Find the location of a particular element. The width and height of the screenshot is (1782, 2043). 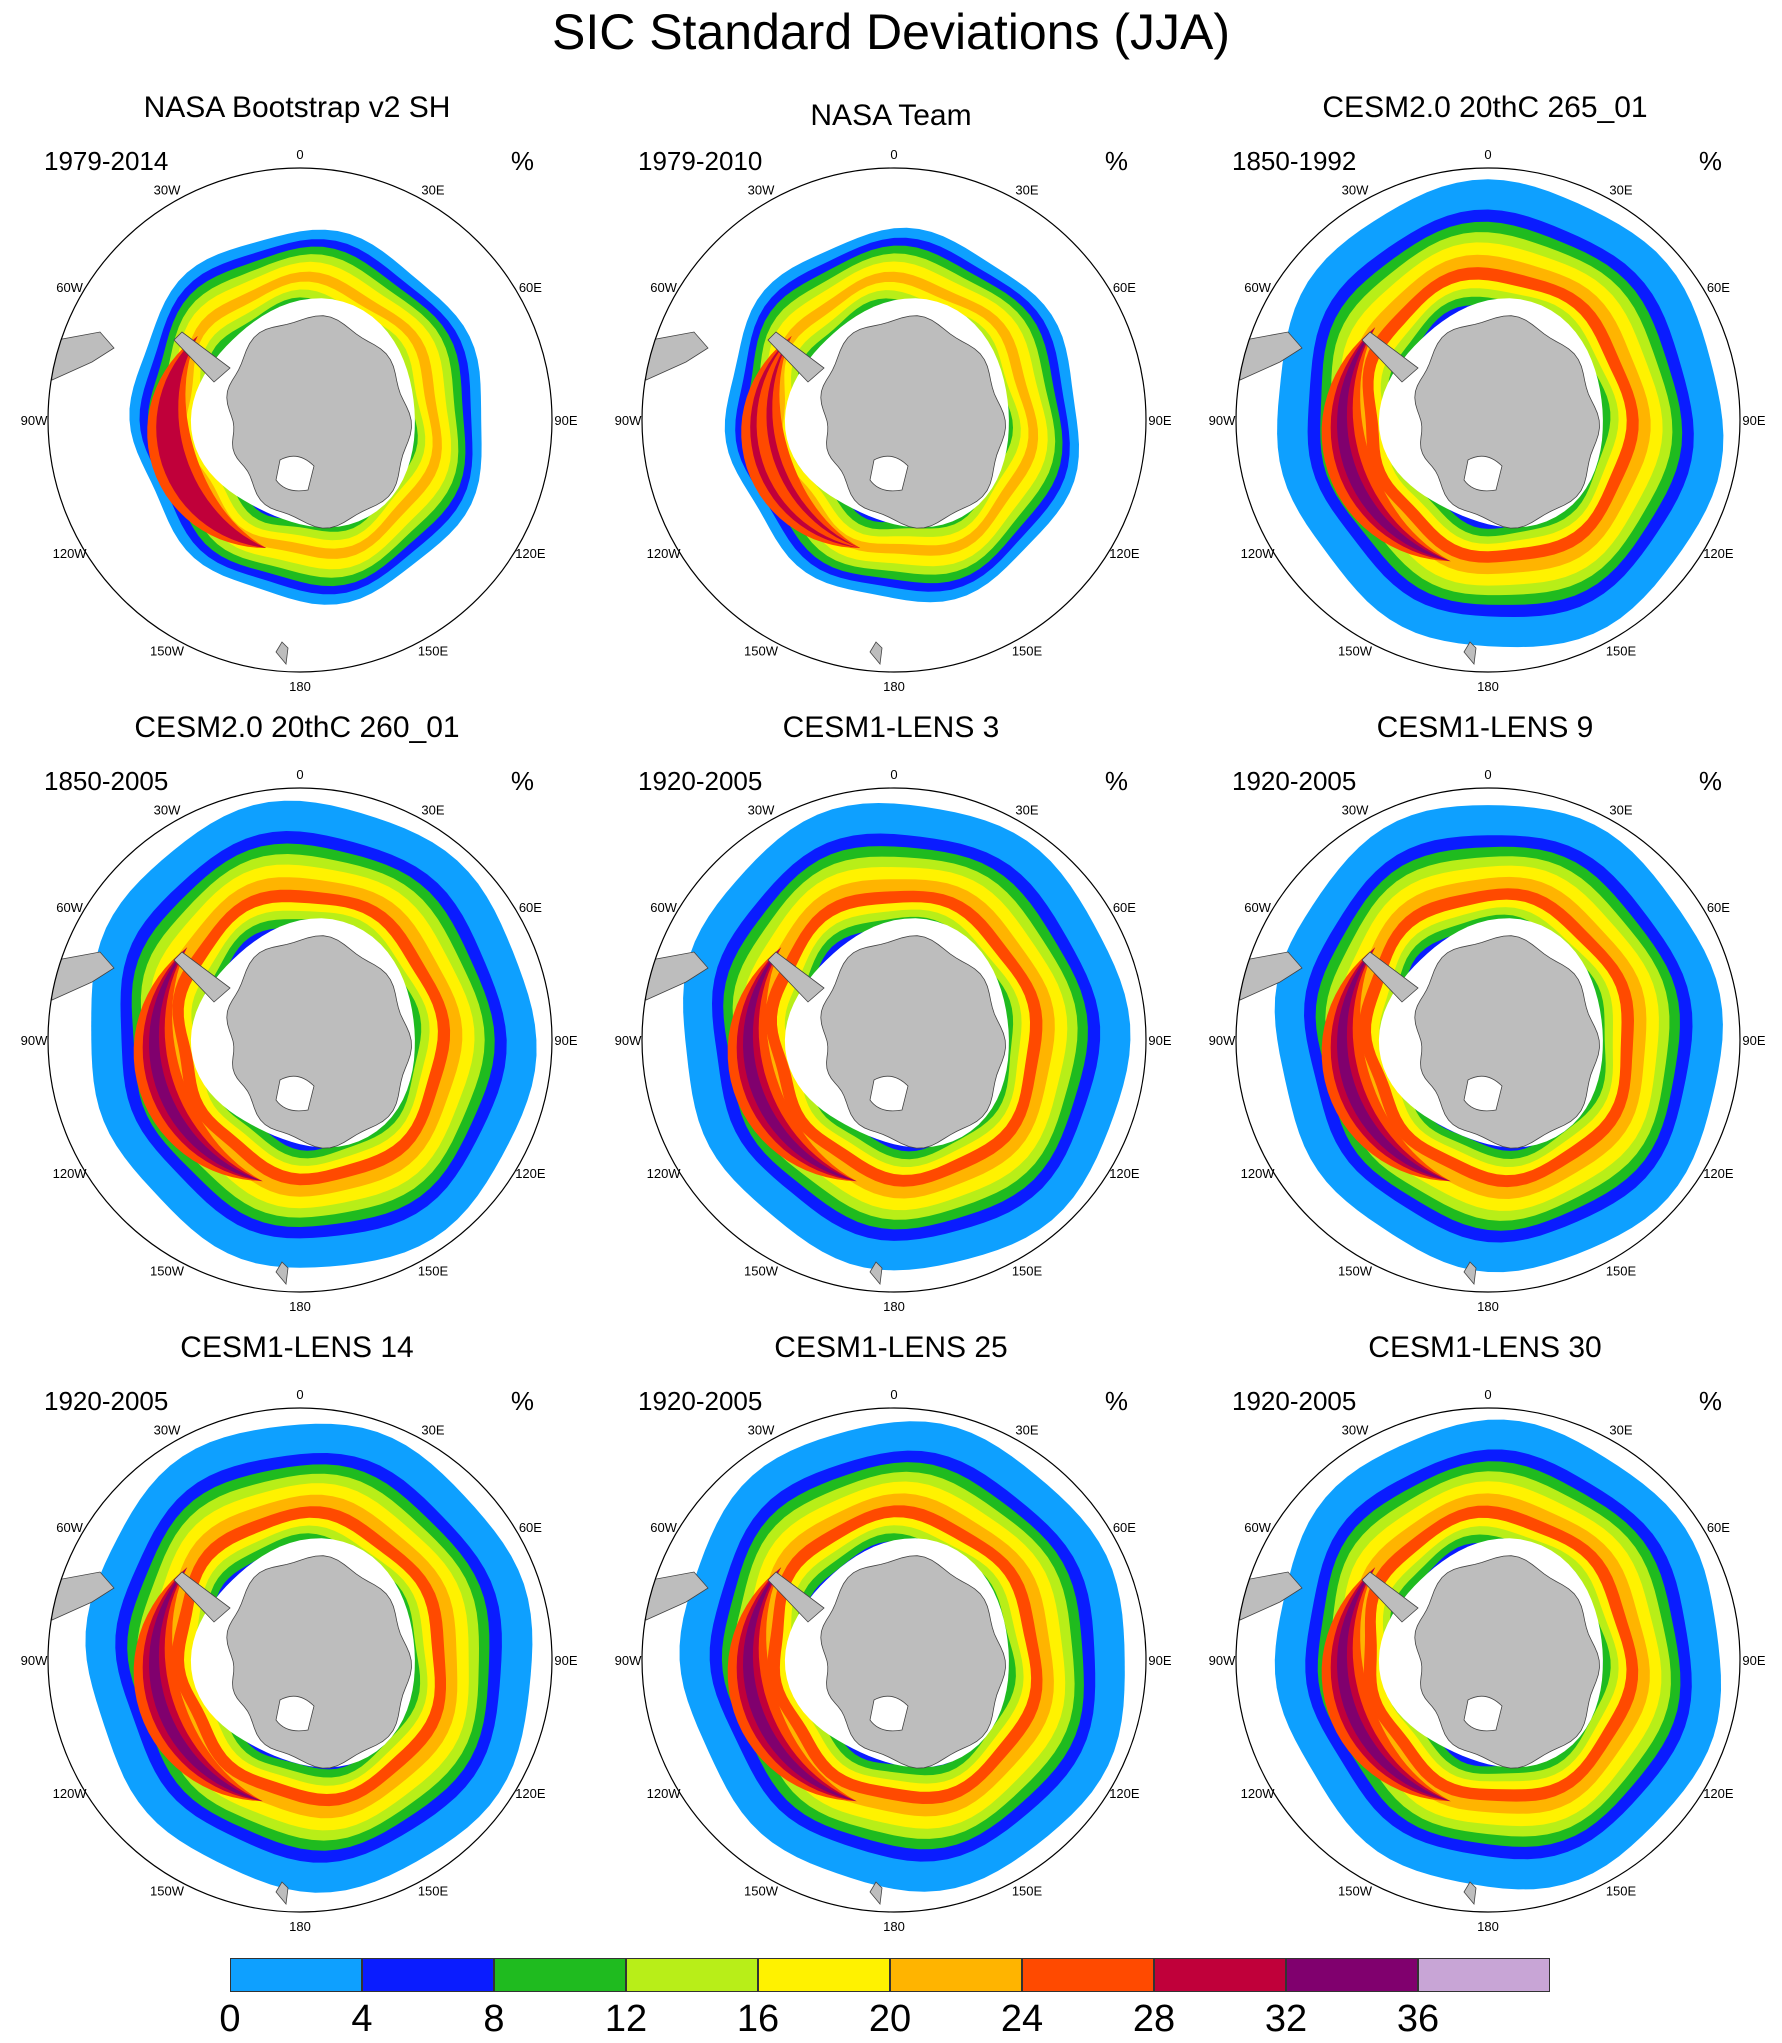

colorbar-tick-label: 20 is located at coordinates (890, 2019).